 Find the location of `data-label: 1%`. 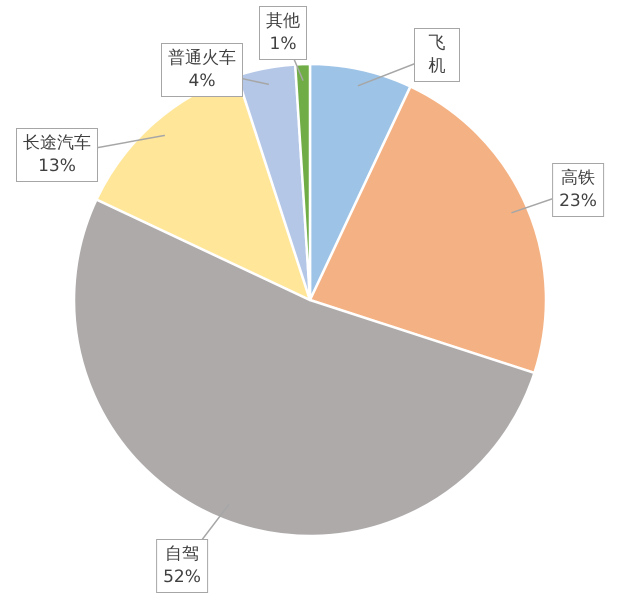

data-label: 1% is located at coordinates (283, 44).